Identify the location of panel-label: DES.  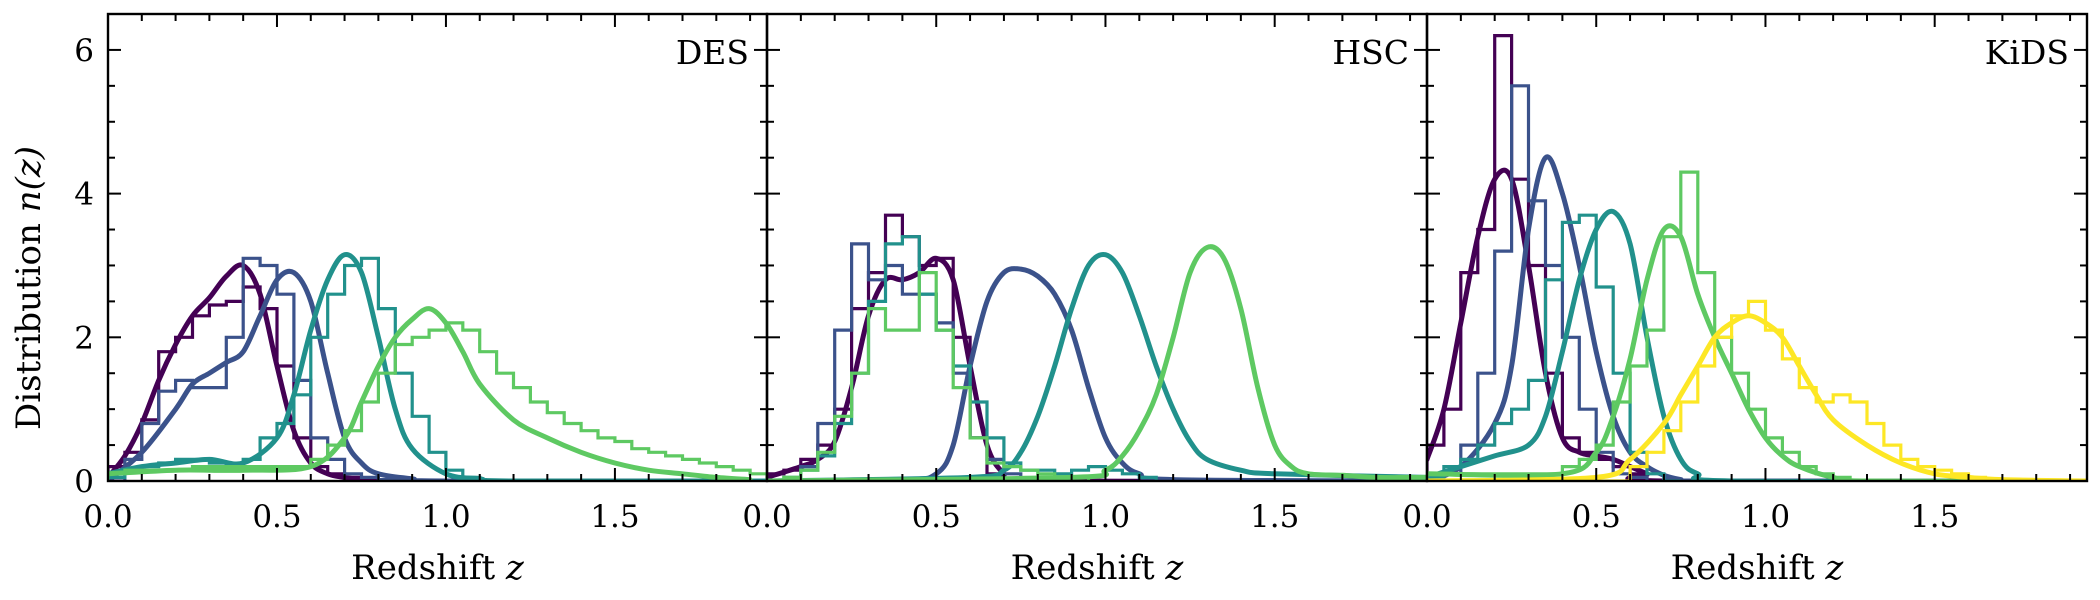
(712, 52).